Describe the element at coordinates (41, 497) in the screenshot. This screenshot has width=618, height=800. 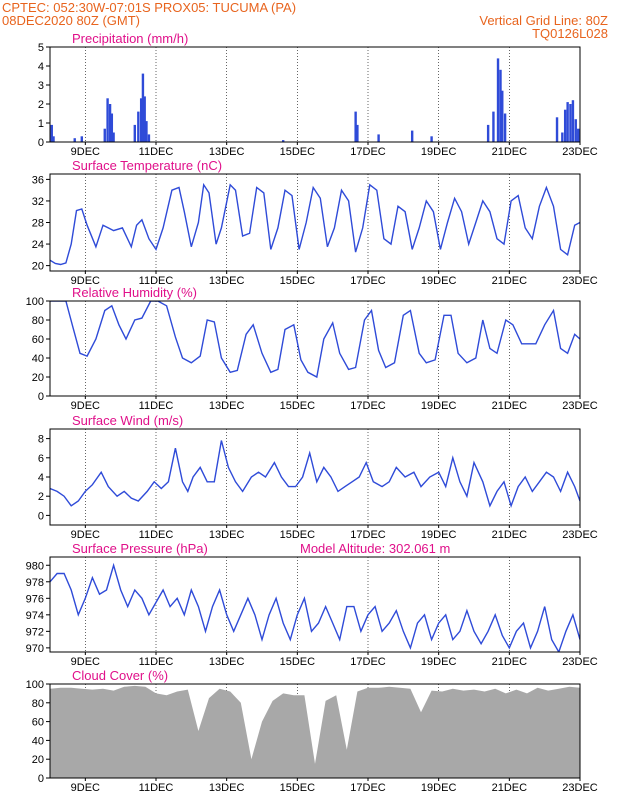
I see `wind-ytick-label: 2` at that location.